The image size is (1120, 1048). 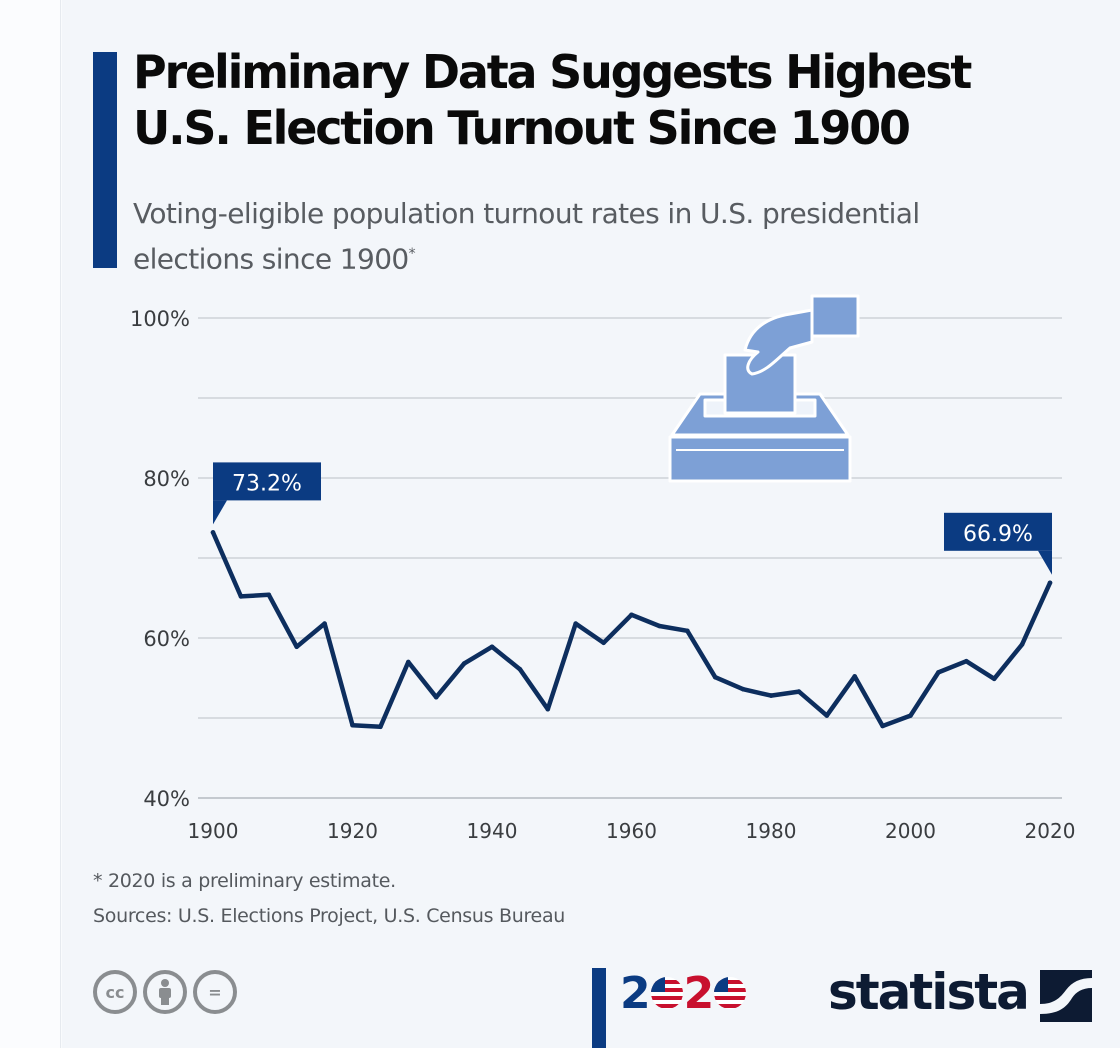 I want to click on title-accent-bar, so click(x=105, y=160).